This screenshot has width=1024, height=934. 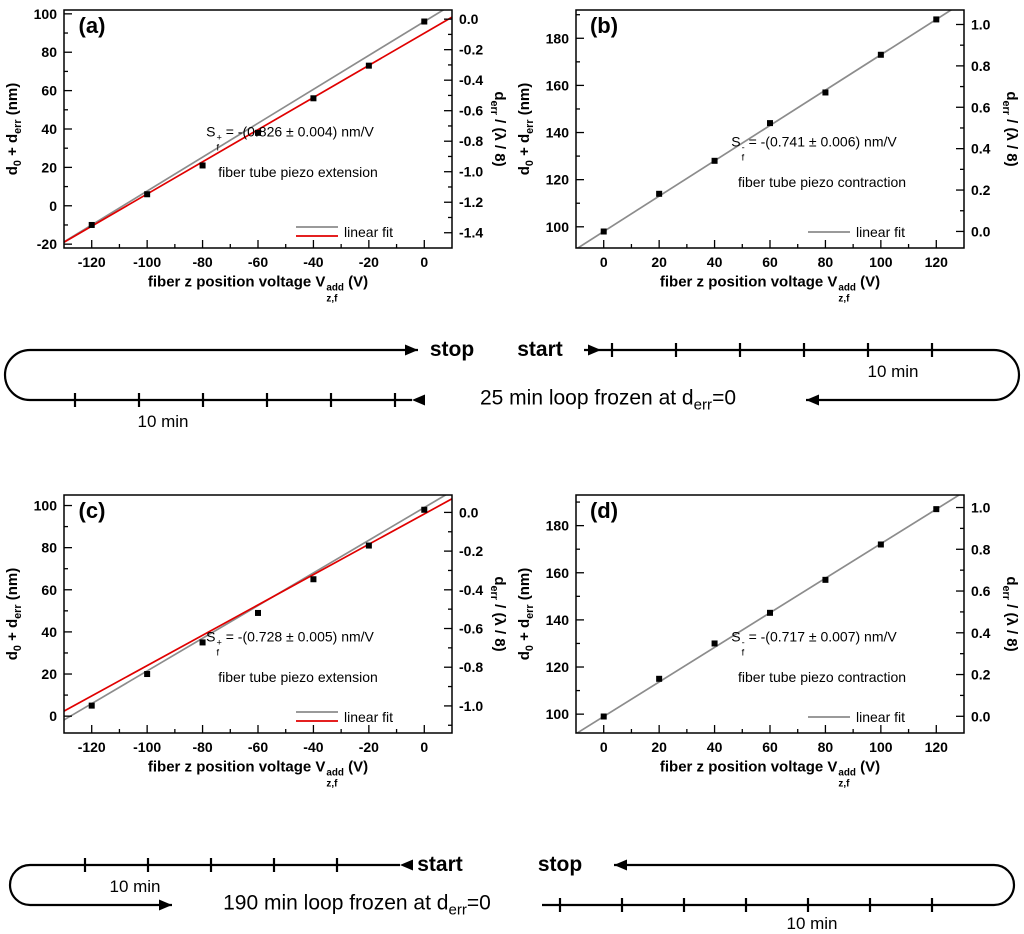 I want to click on svg-text: 0.8, so click(x=981, y=549).